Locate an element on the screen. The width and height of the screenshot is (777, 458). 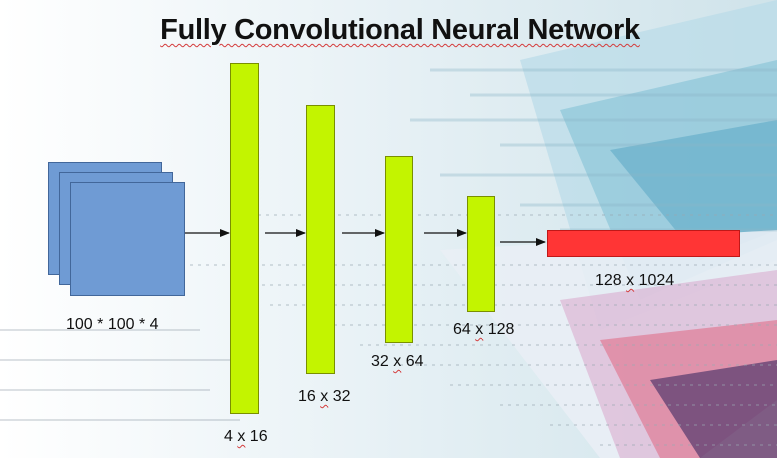
layer-1-label: 4 x 16 is located at coordinates (246, 436).